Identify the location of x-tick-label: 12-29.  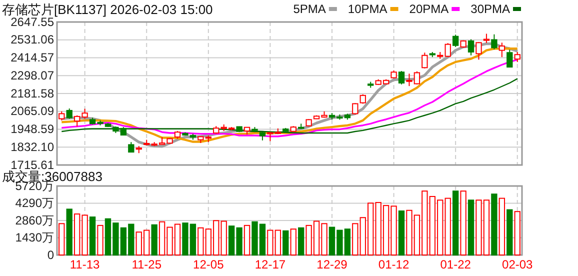
(332, 265).